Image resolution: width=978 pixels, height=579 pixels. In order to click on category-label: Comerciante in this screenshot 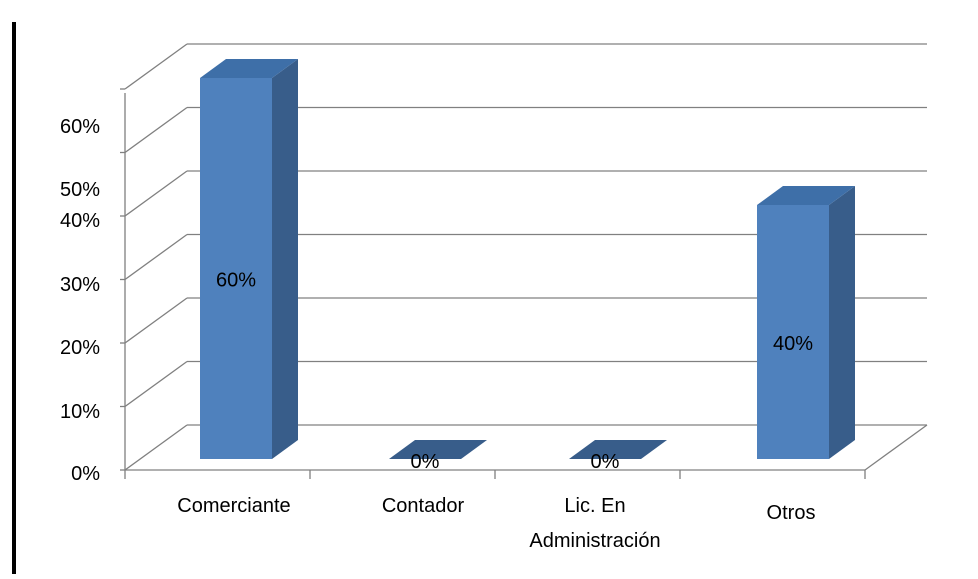, I will do `click(233, 506)`.